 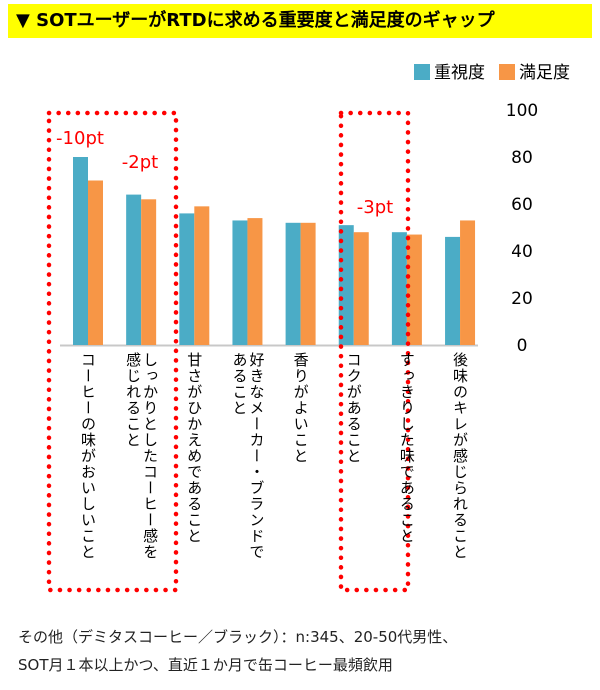 What do you see at coordinates (248, 456) in the screenshot?
I see `category-label: 好きなメーカー・ブランドであること` at bounding box center [248, 456].